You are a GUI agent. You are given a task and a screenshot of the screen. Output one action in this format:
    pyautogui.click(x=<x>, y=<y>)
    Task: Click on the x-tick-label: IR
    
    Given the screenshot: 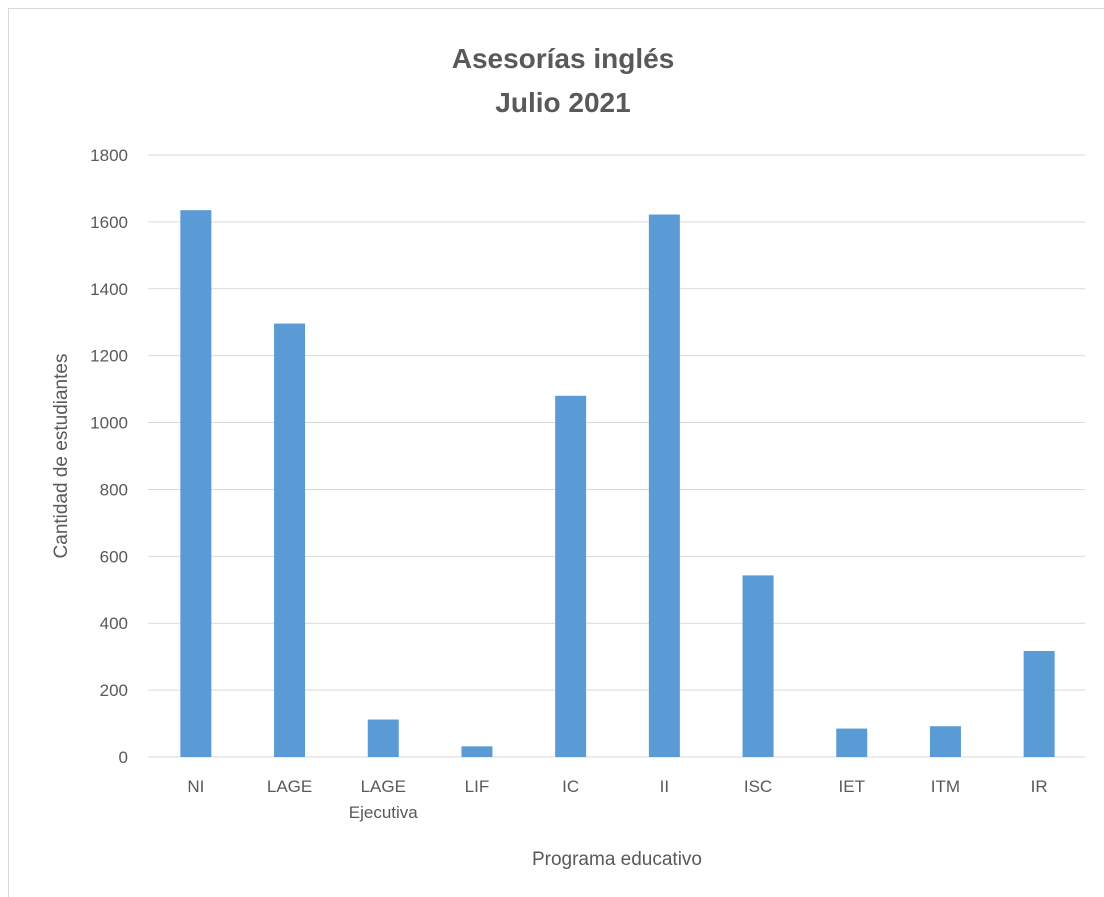 What is the action you would take?
    pyautogui.click(x=1039, y=786)
    